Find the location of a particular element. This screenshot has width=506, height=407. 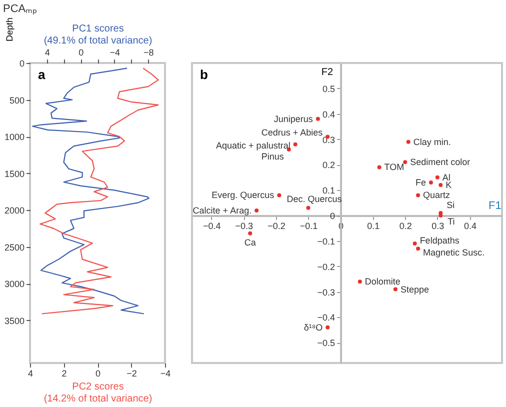

annotation: Quartz is located at coordinates (437, 195).